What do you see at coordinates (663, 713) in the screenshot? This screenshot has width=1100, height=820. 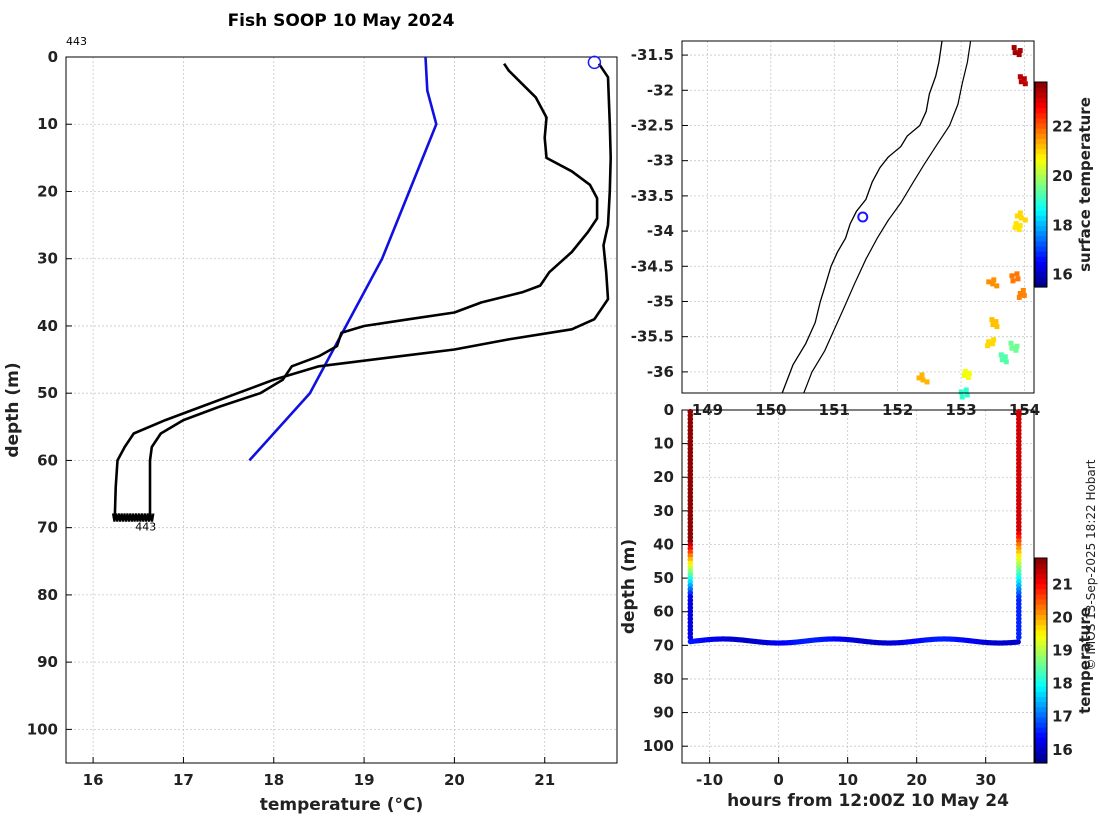 I see `y-tick-label: 90` at bounding box center [663, 713].